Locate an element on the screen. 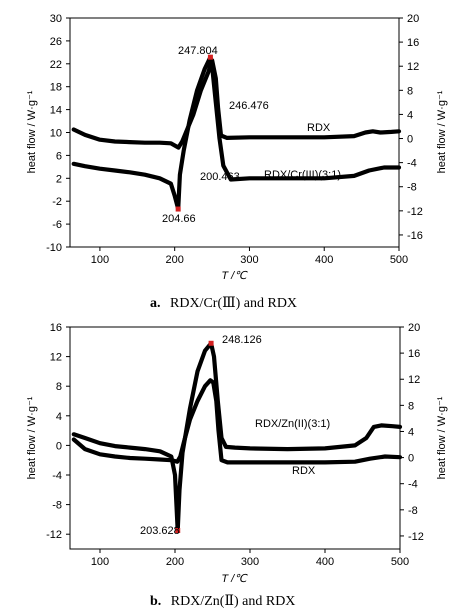 The image size is (471, 615). y-left-tick-label: 14 is located at coordinates (56, 111).